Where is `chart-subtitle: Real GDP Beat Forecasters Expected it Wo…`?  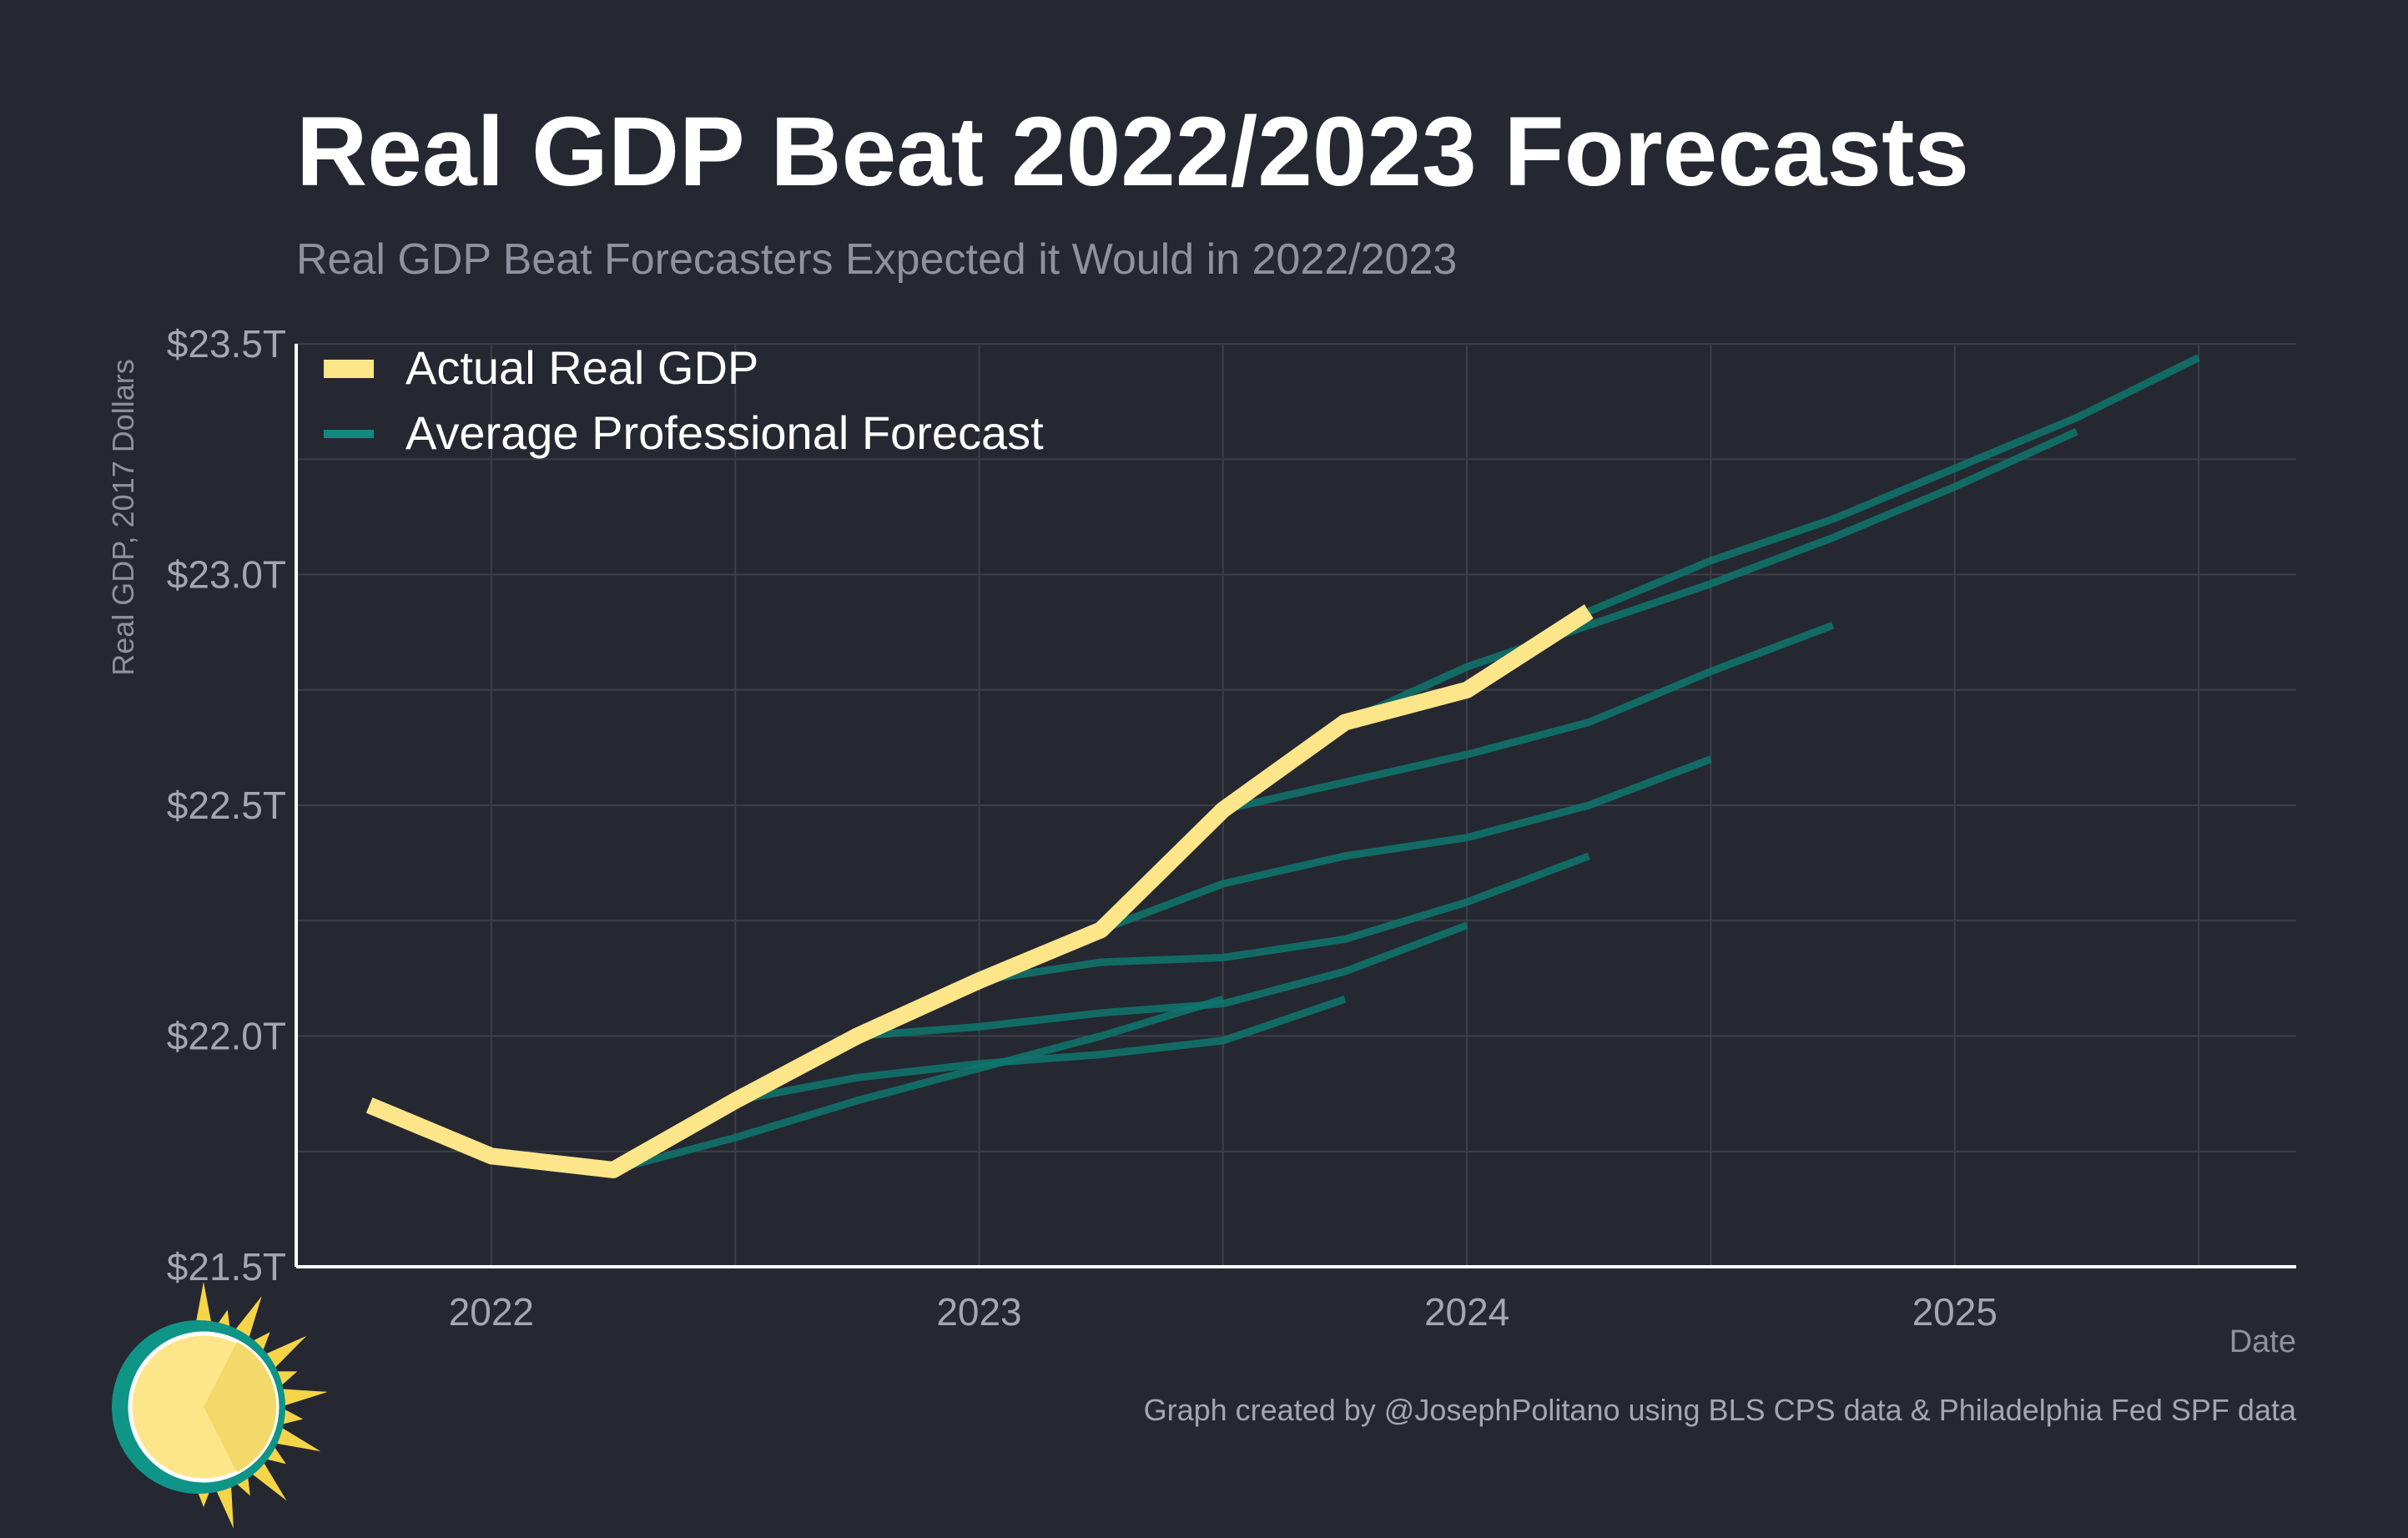
chart-subtitle: Real GDP Beat Forecasters Expected it Wo… is located at coordinates (876, 259).